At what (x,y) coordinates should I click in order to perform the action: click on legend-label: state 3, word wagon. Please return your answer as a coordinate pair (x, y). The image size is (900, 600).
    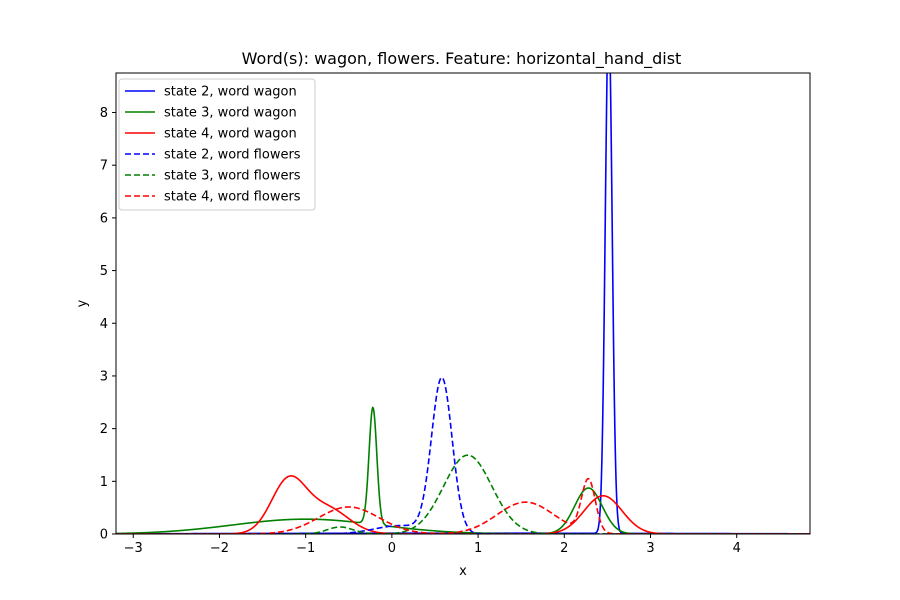
    Looking at the image, I should click on (230, 113).